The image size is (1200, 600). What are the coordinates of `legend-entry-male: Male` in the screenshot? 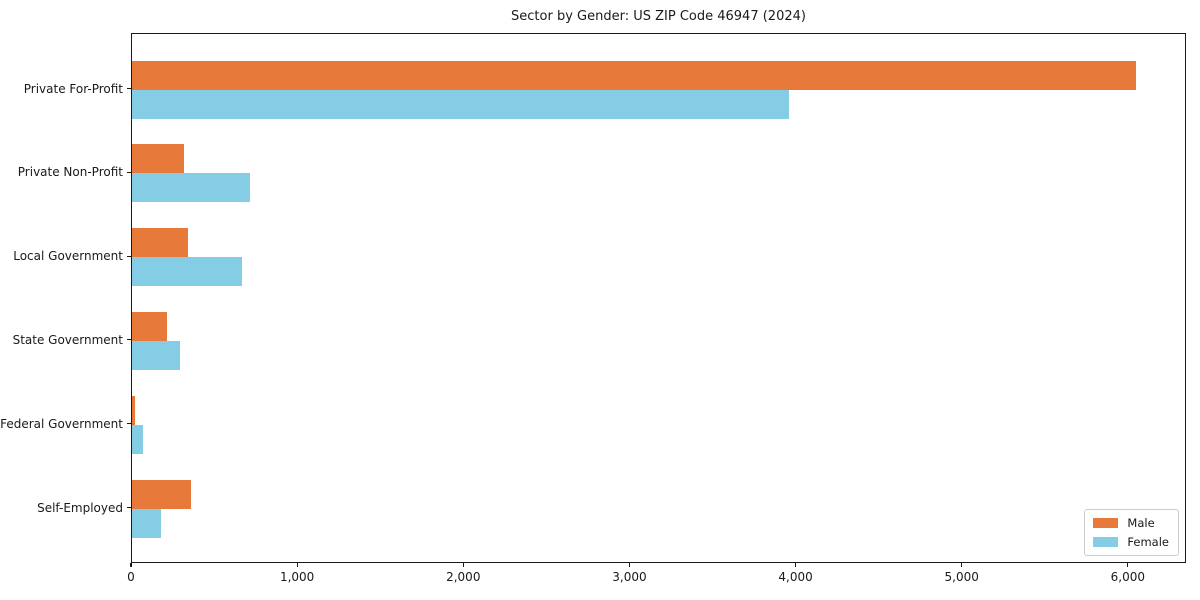 It's located at (1131, 523).